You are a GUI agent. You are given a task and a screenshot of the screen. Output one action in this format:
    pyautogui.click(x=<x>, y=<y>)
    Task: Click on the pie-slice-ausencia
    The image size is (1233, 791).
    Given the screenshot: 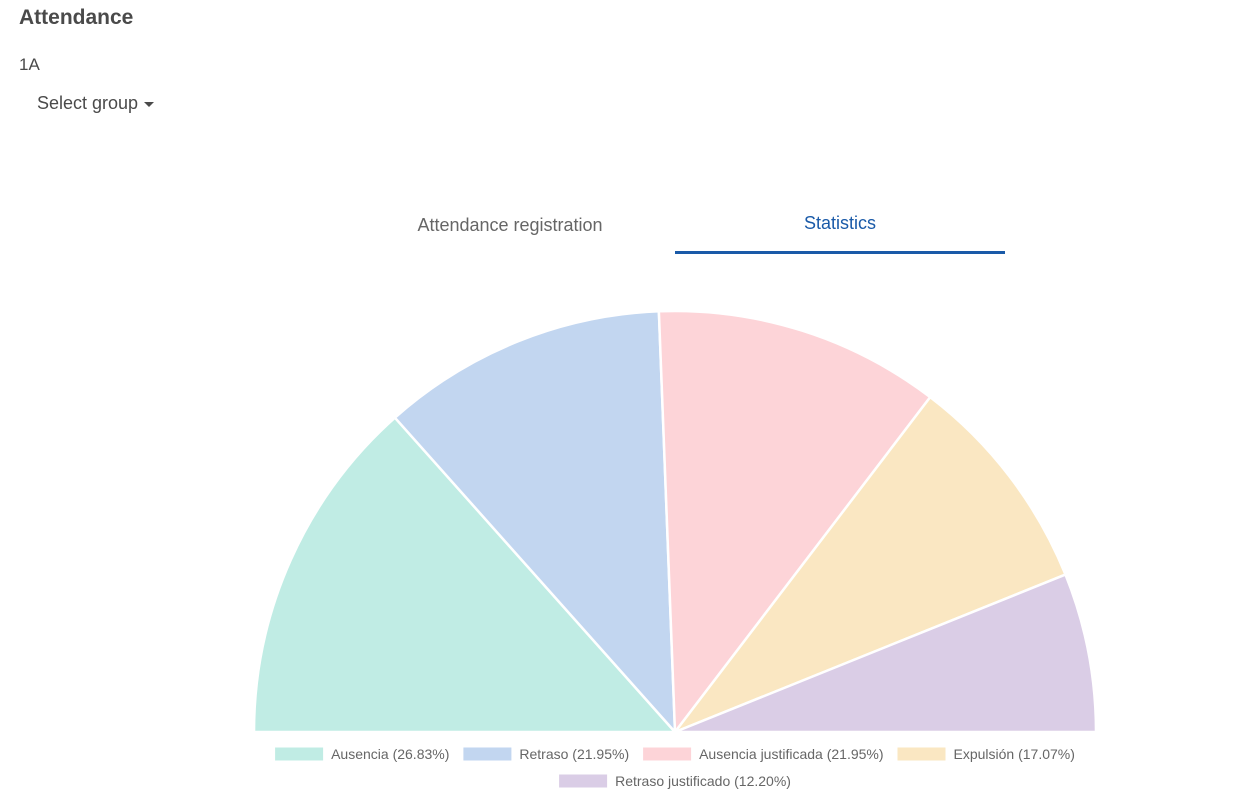 What is the action you would take?
    pyautogui.click(x=464, y=575)
    